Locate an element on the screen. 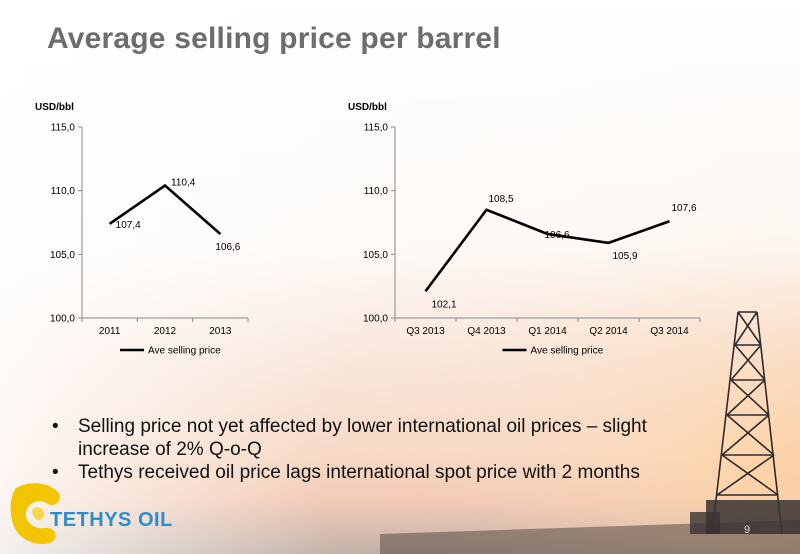 The image size is (800, 554). x-tick-label: 2012 is located at coordinates (165, 331).